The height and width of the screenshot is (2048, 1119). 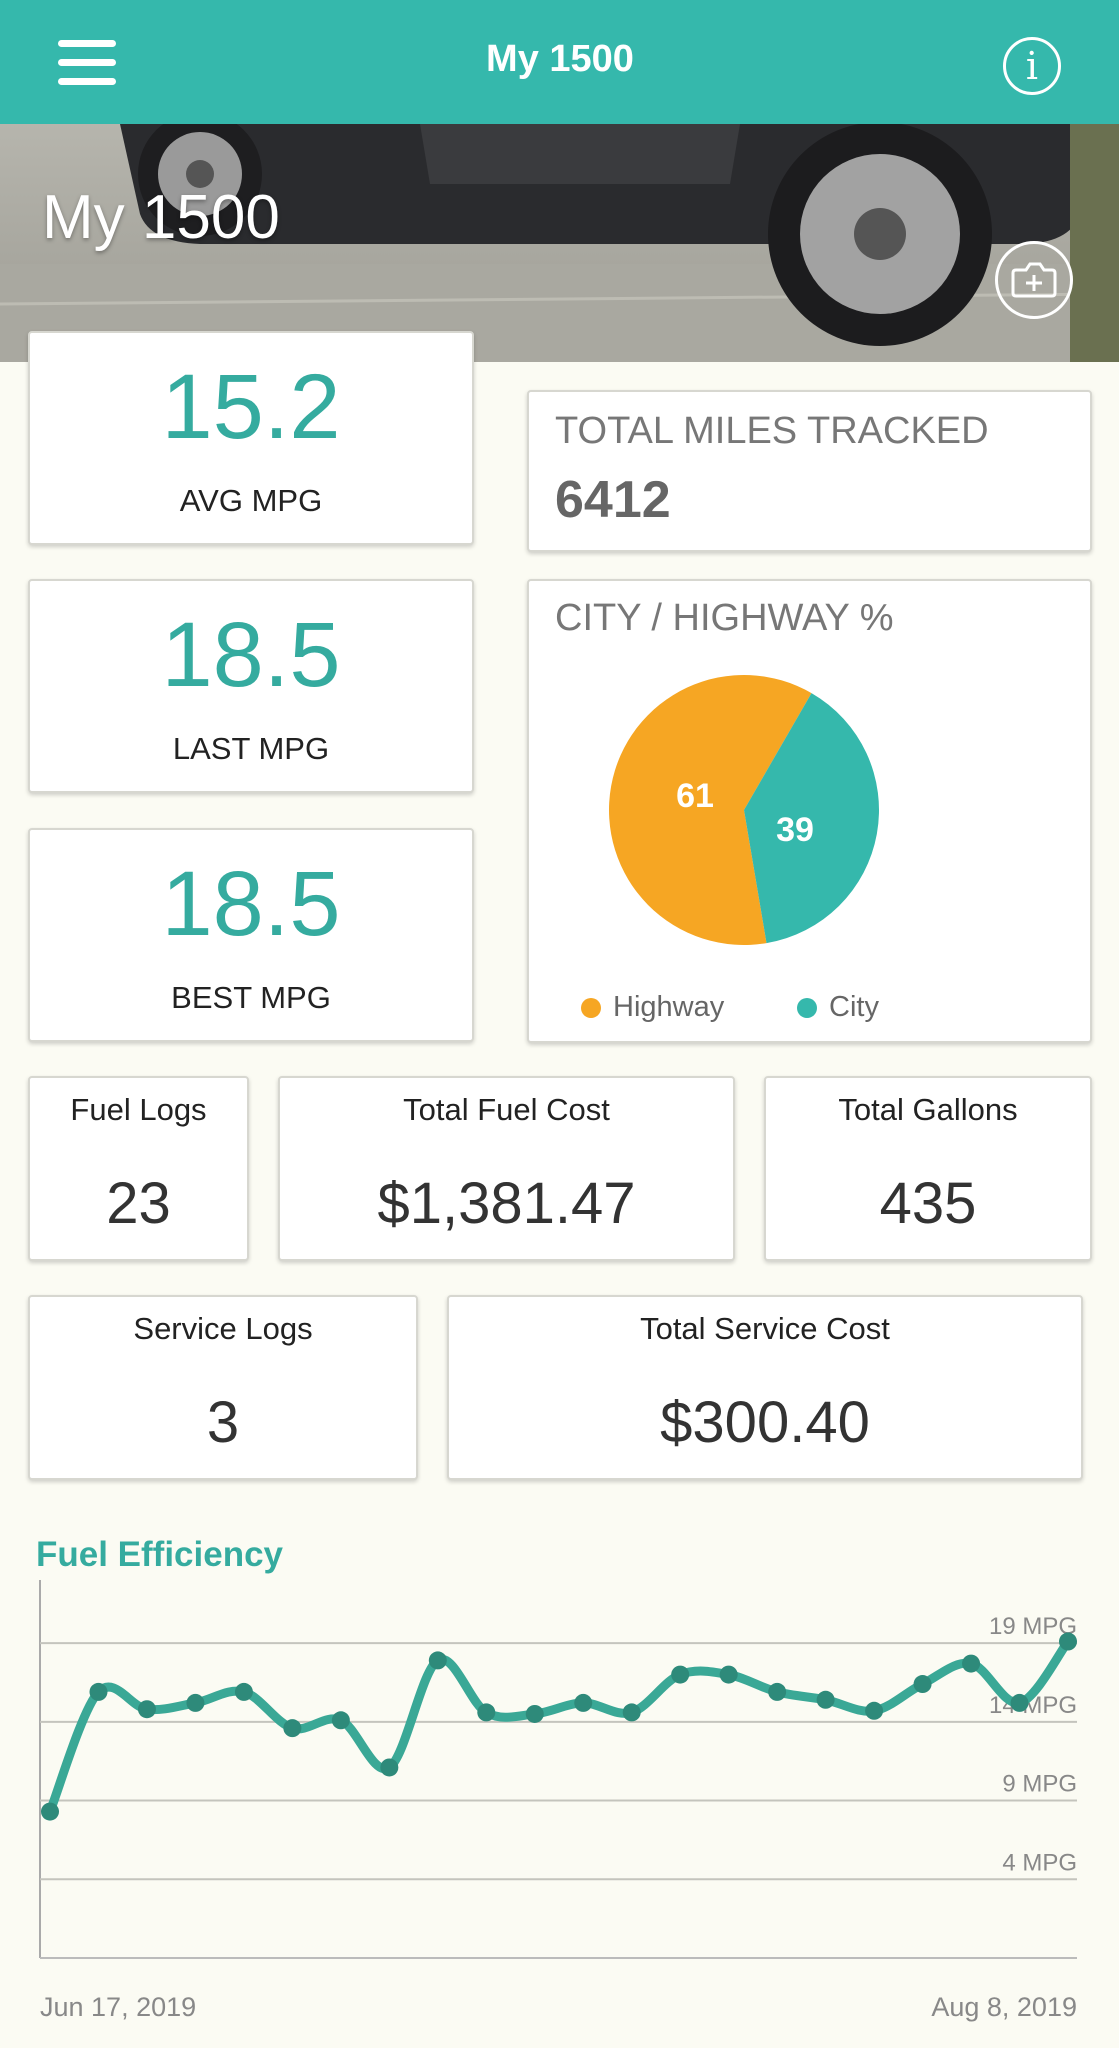 What do you see at coordinates (251, 997) in the screenshot?
I see `best-mpg-label: BEST MPG` at bounding box center [251, 997].